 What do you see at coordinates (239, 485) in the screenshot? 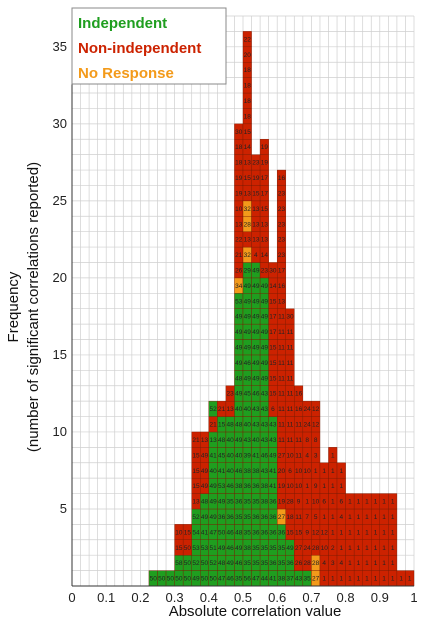
I see `bar-cell-independent: 38` at bounding box center [239, 485].